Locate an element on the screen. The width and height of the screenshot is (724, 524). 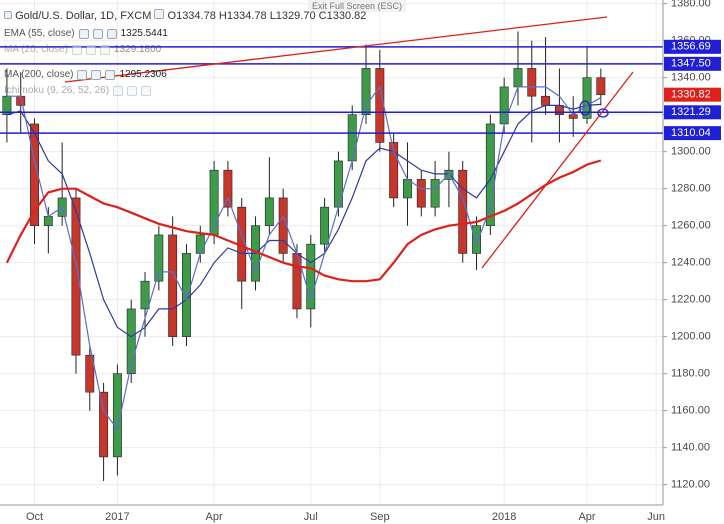
y-tick-label: 1200.00 is located at coordinates (691, 337).